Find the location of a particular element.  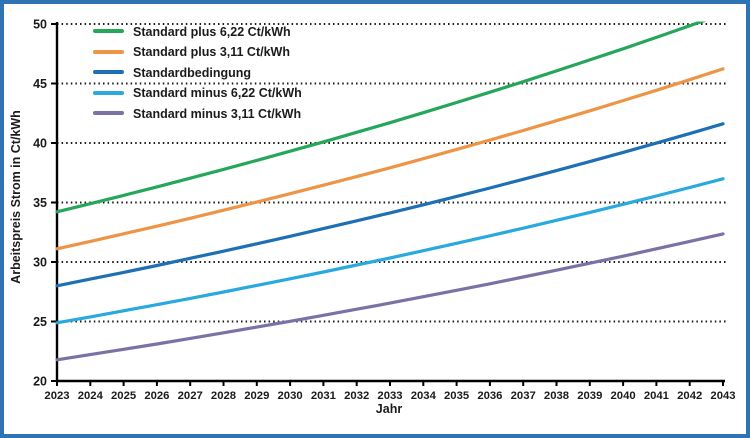

x-tick-label: 2029 is located at coordinates (256, 396).